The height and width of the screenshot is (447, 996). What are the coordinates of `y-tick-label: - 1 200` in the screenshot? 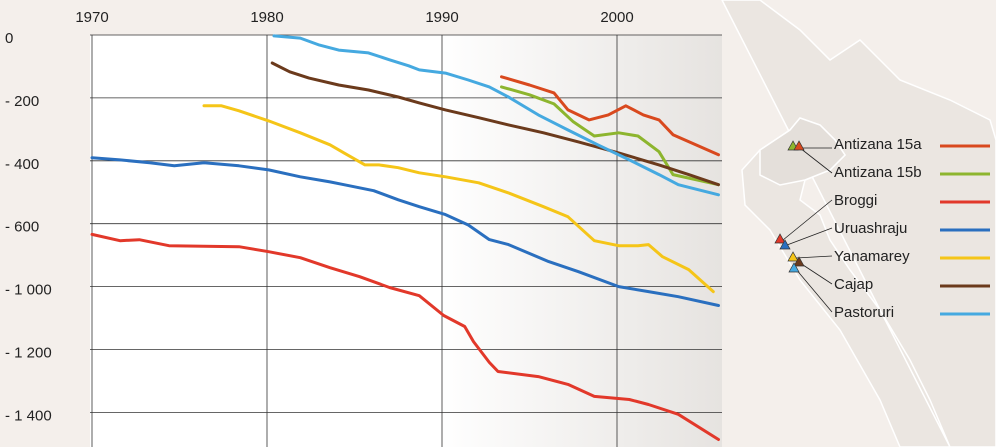 It's located at (28, 352).